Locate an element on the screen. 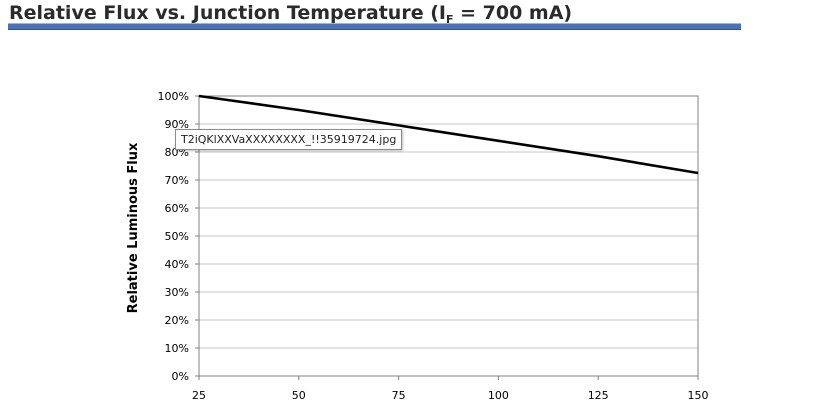 This screenshot has width=831, height=409. x-tick-label: 100 is located at coordinates (498, 395).